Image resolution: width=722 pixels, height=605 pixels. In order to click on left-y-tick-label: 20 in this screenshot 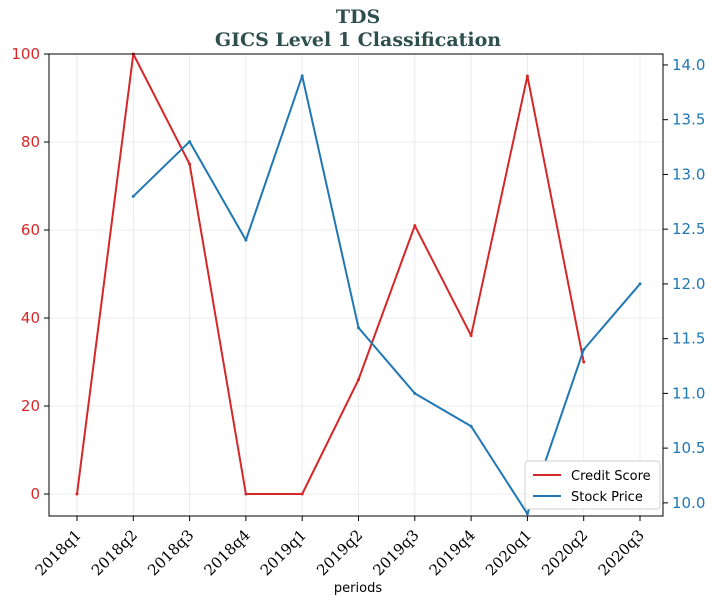, I will do `click(30, 406)`.